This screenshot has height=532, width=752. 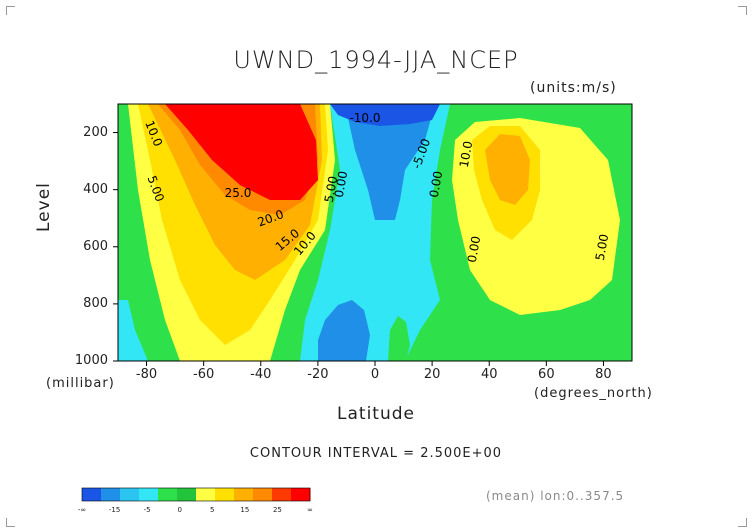 I want to click on colorbar-label: ∞, so click(x=310, y=510).